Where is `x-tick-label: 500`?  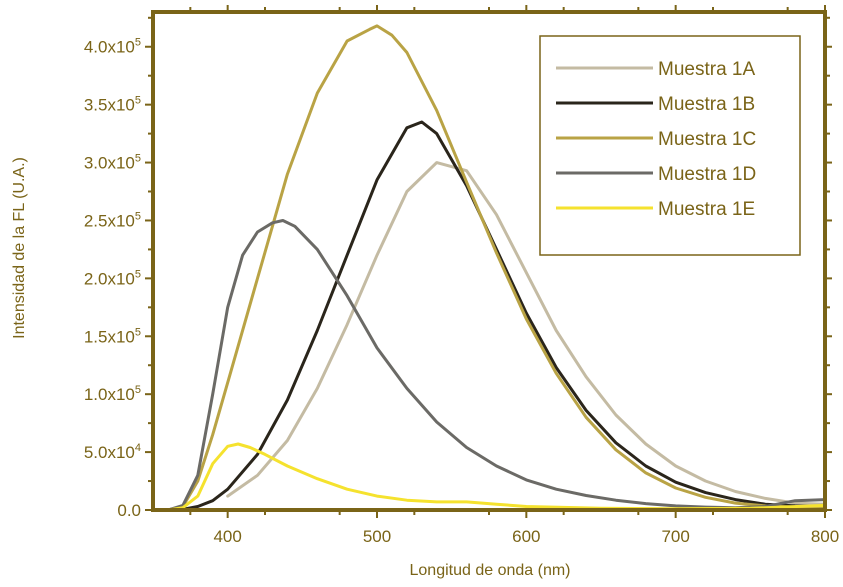 x-tick-label: 500 is located at coordinates (377, 536).